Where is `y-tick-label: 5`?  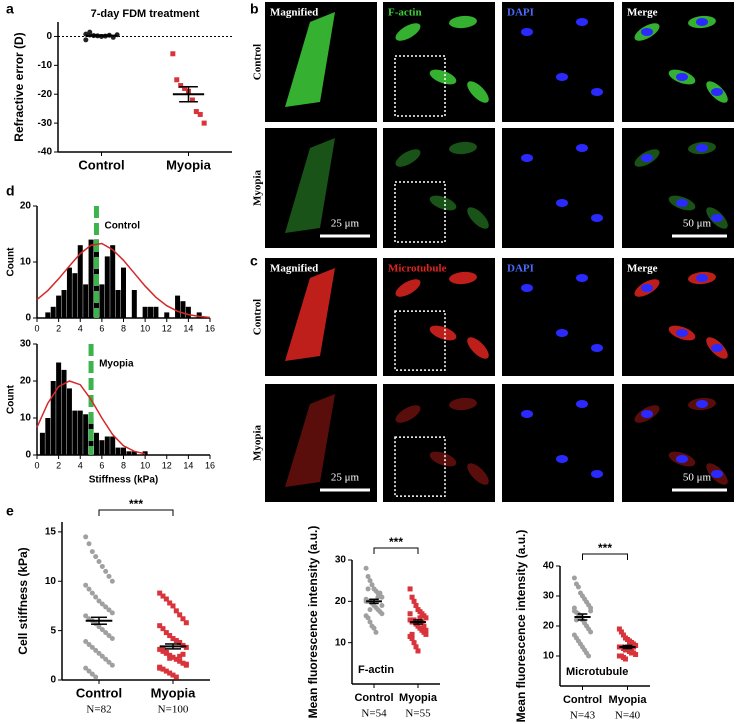
y-tick-label: 5 is located at coordinates (53, 630).